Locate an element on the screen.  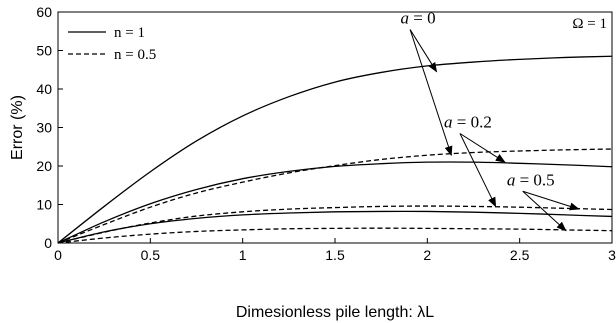
annotation-label-a-0.2: a = 0.2 is located at coordinates (468, 122).